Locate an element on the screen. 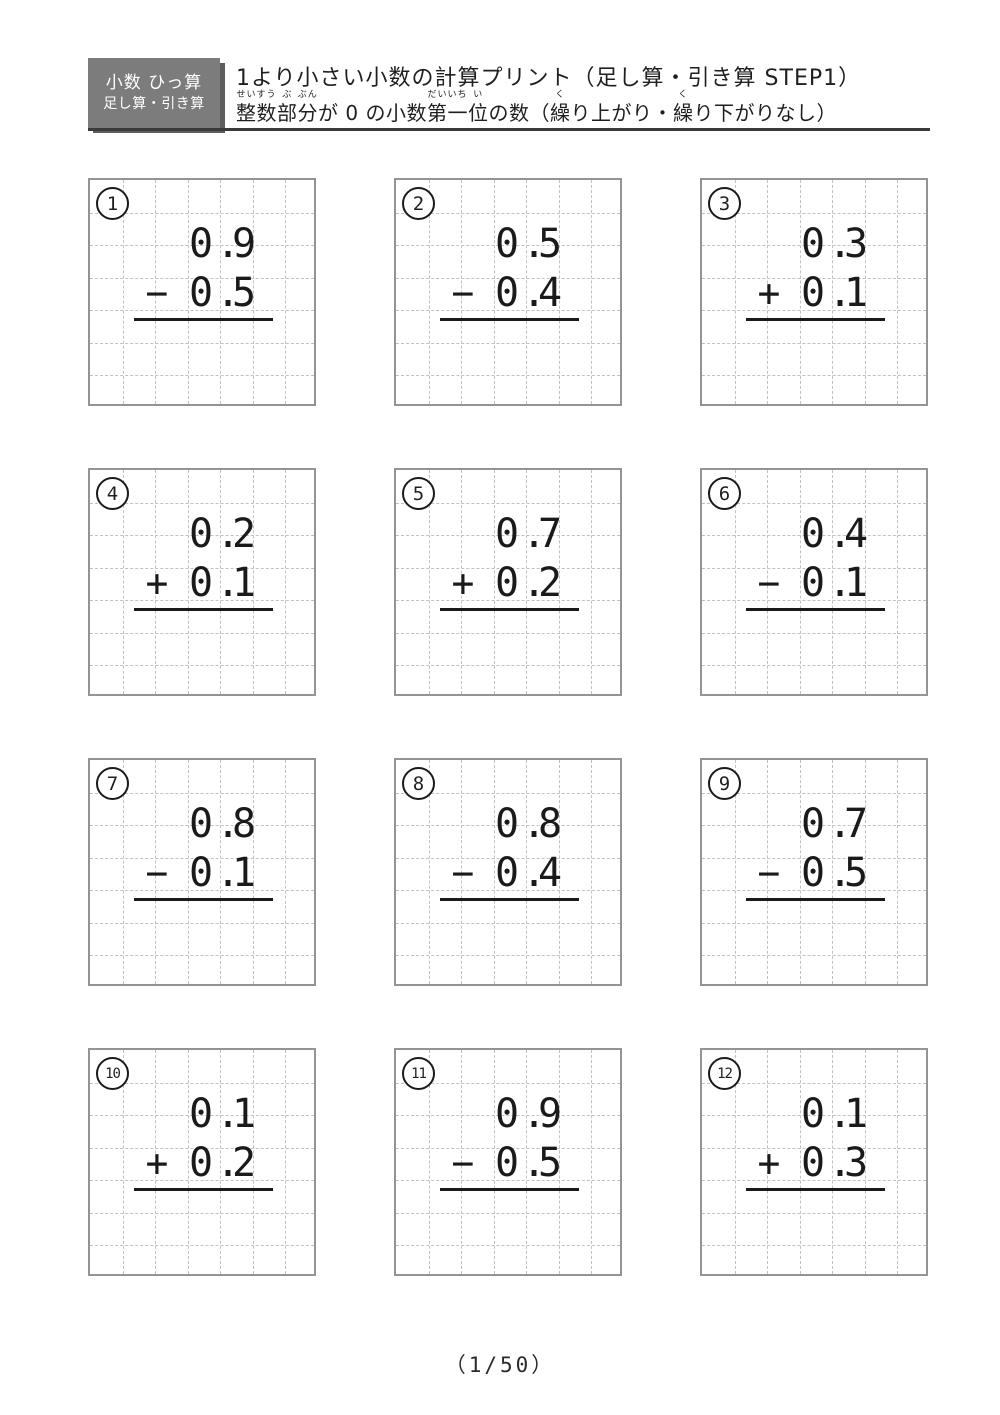  subtitle-text: り上がり・ is located at coordinates (621, 113).